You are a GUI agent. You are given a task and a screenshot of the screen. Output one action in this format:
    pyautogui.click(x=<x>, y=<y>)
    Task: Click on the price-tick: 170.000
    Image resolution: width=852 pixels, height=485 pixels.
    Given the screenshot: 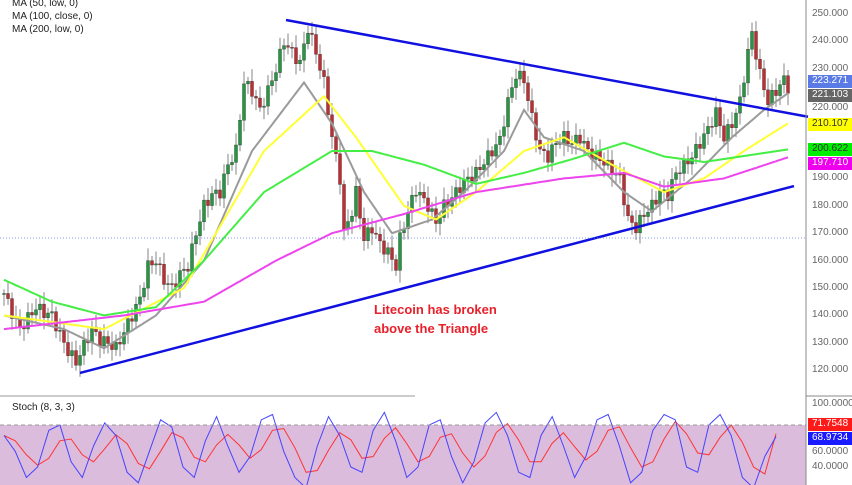 What is the action you would take?
    pyautogui.click(x=830, y=233)
    